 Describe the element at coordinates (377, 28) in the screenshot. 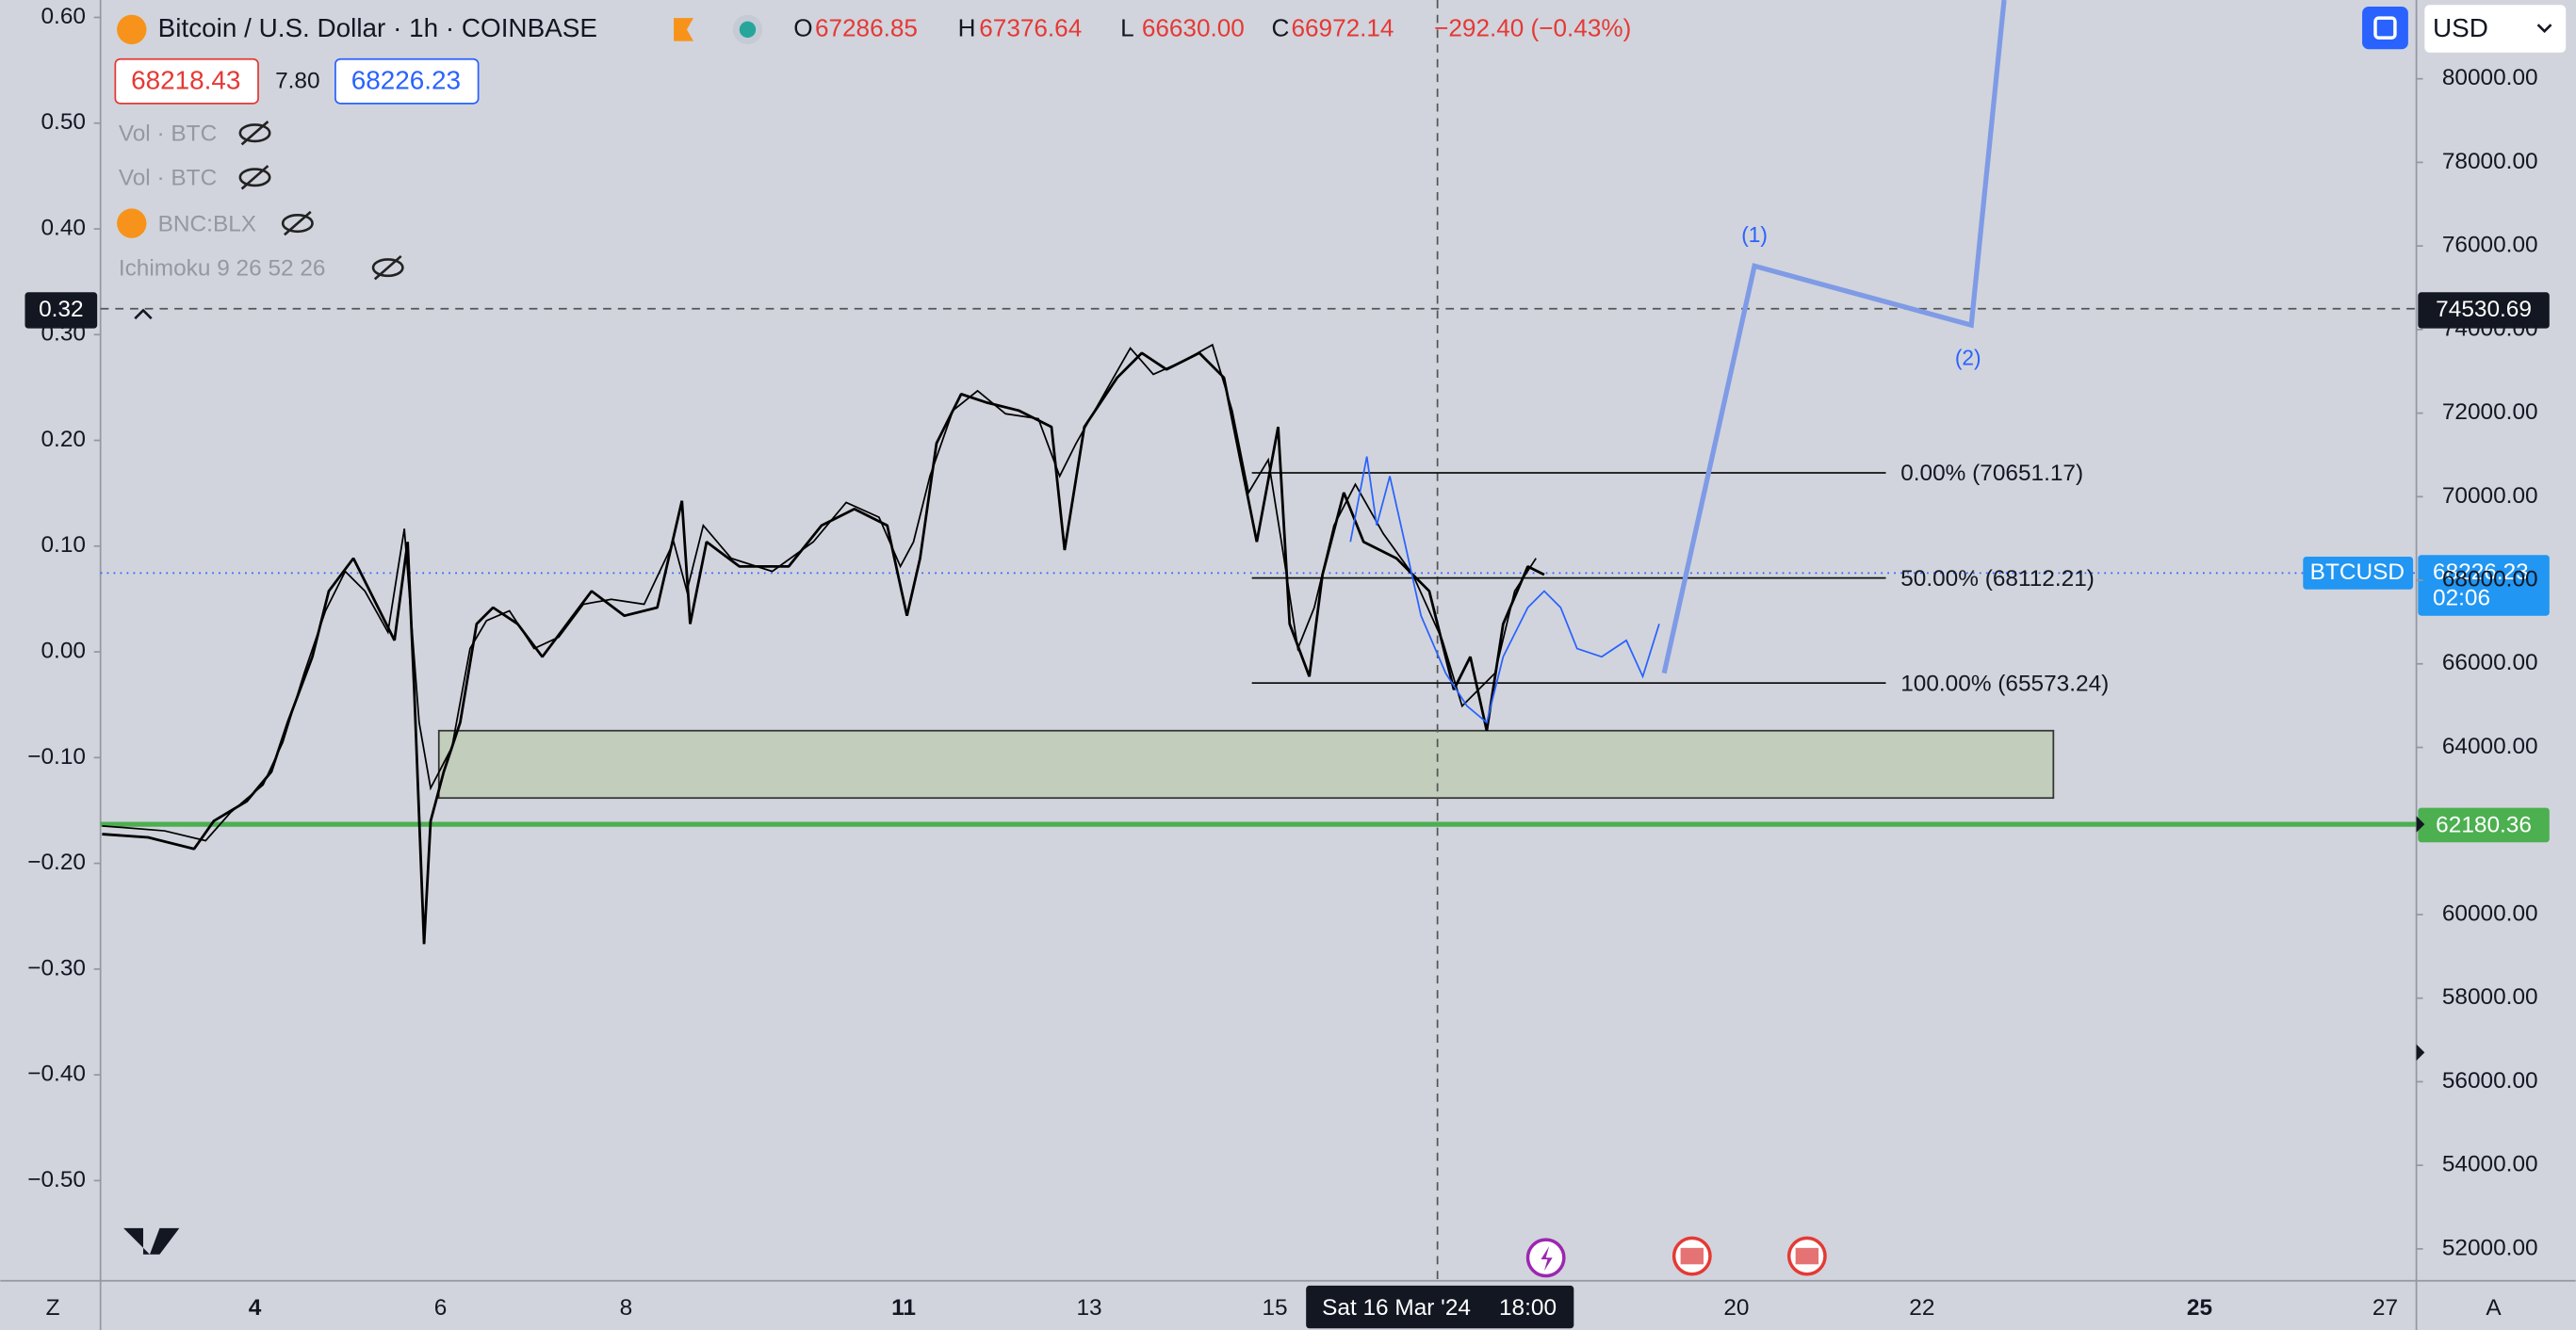

I see `symbol-title: Bitcoin / U.S. Dollar · 1h · COINBASE` at that location.